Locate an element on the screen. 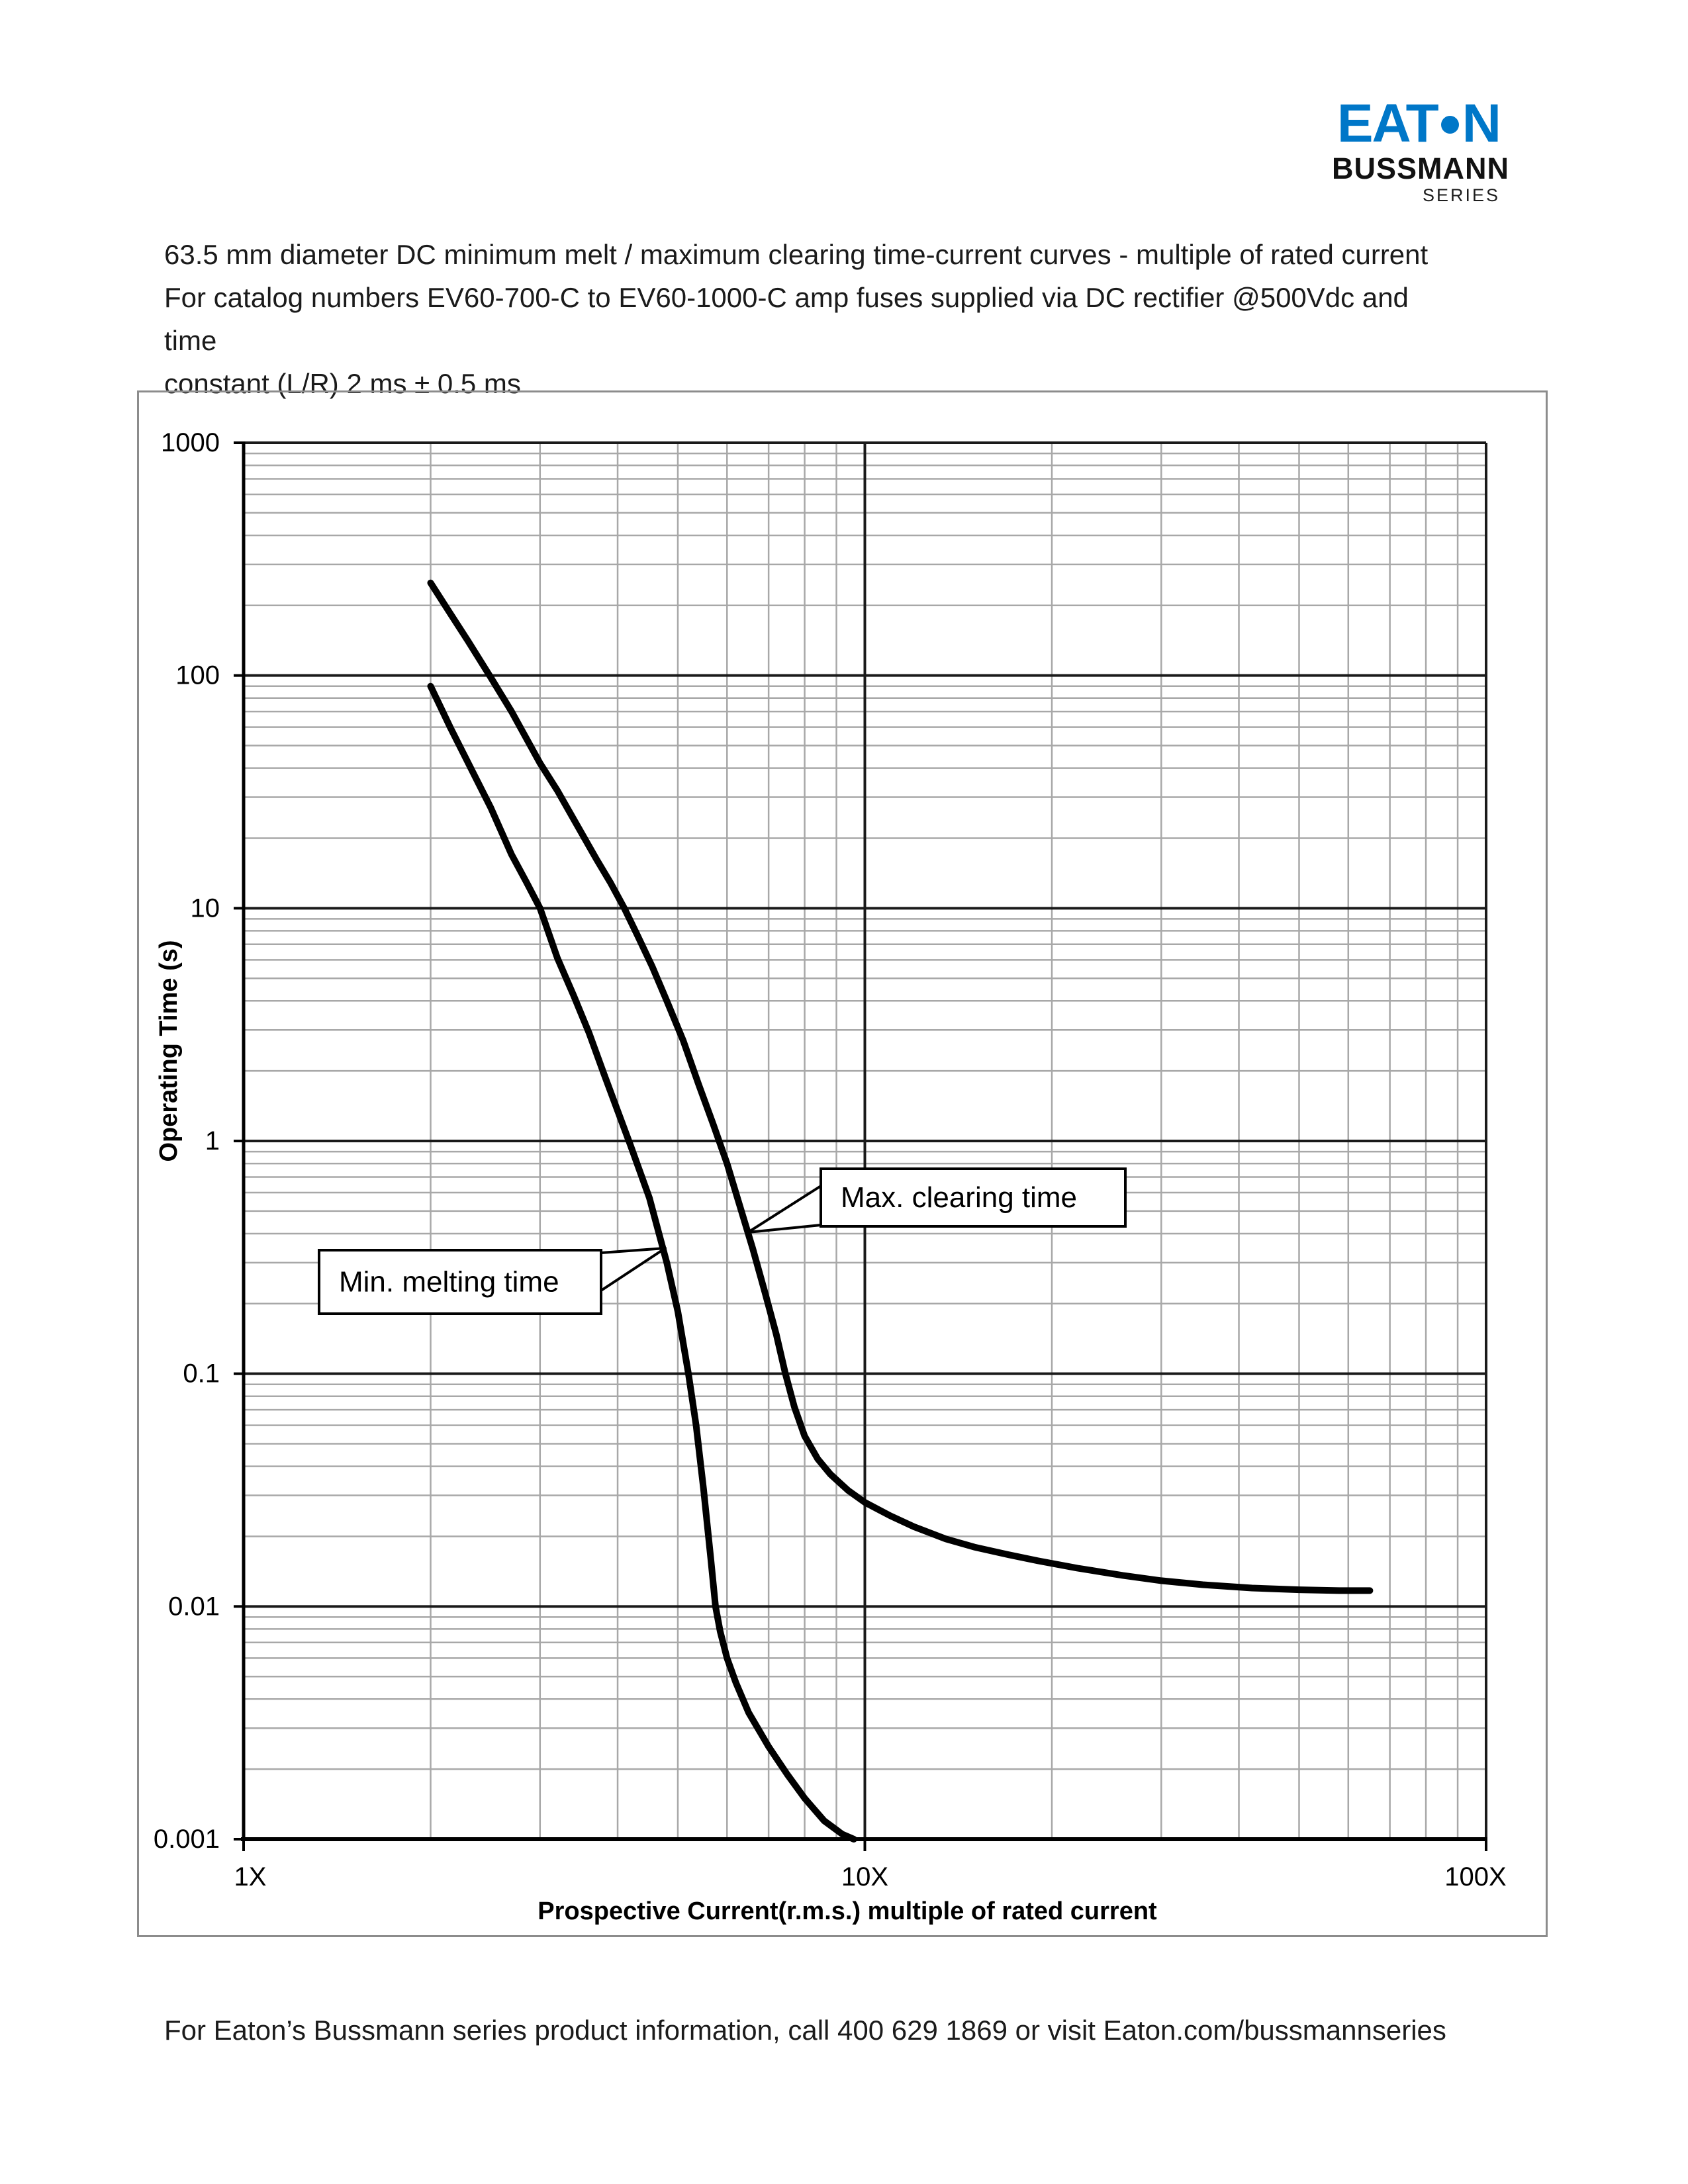 This screenshot has width=1688, height=2184. svg-text: 100X is located at coordinates (1475, 1877).